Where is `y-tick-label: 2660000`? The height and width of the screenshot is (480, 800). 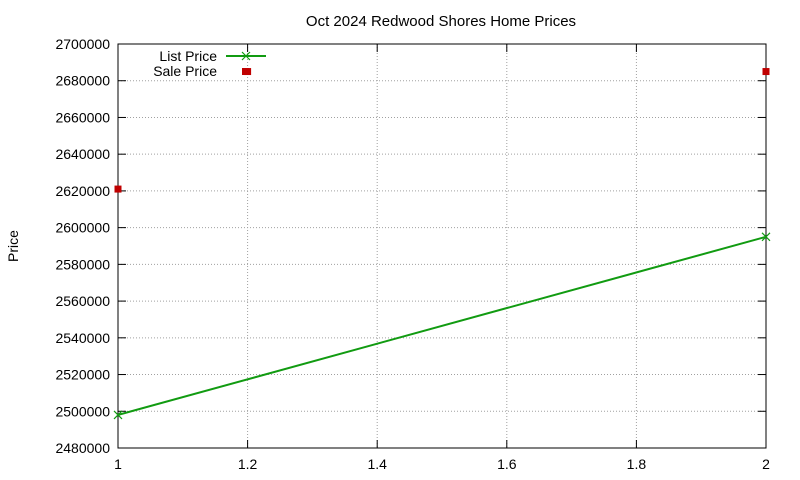
y-tick-label: 2660000 is located at coordinates (82, 117).